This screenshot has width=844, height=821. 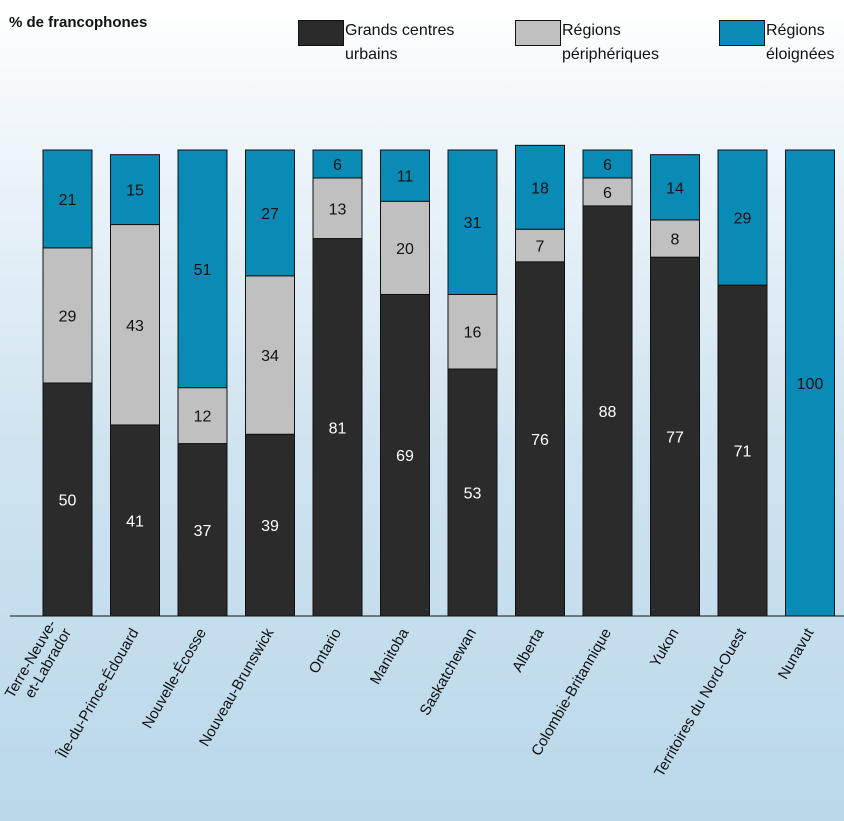 I want to click on category-label: Ontario, so click(x=325, y=651).